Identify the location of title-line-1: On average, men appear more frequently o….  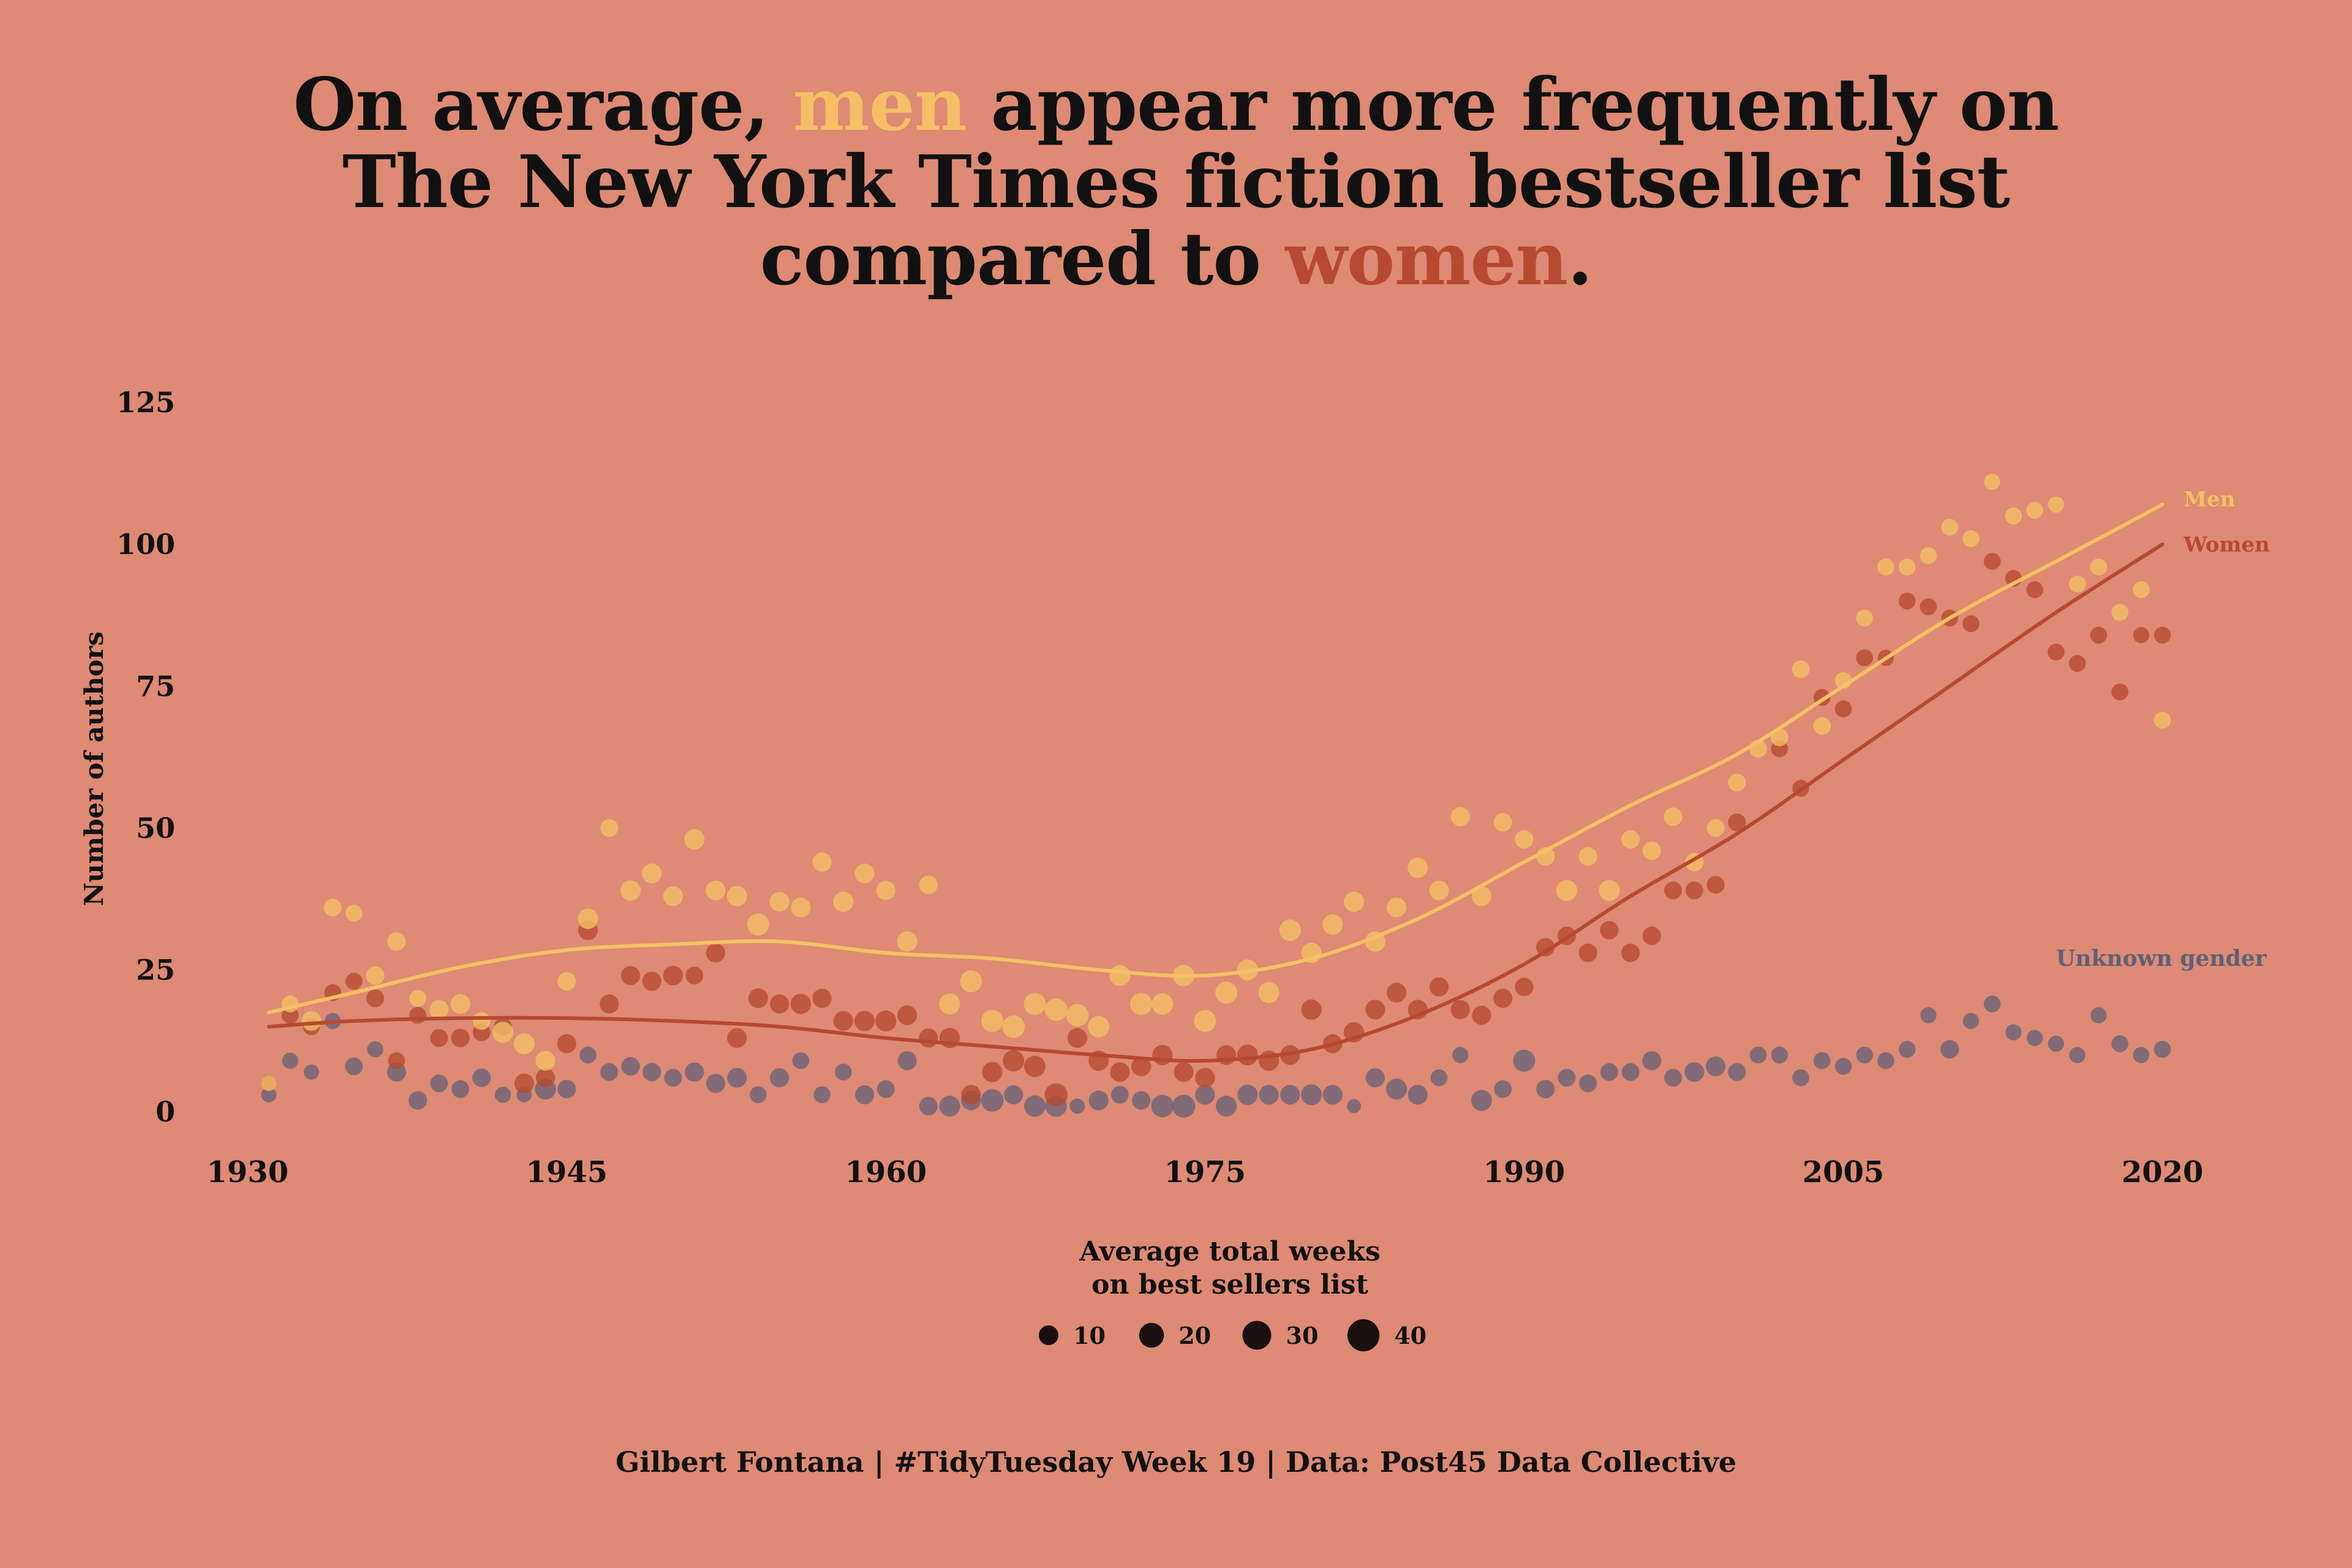
(1176, 105).